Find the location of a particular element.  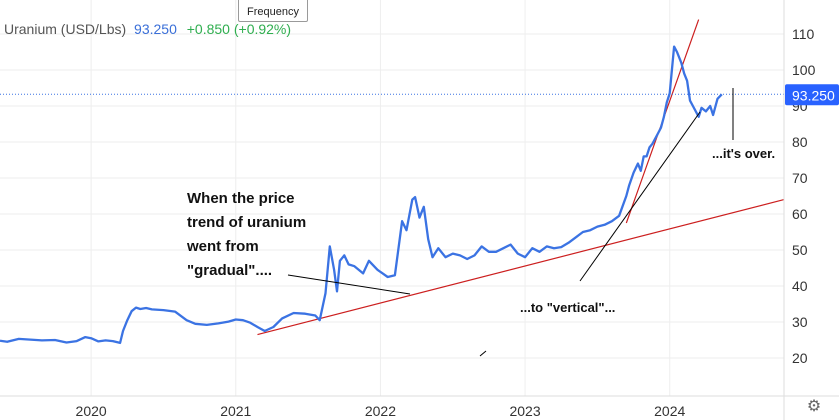

x-tick-label: 2024 is located at coordinates (669, 411).